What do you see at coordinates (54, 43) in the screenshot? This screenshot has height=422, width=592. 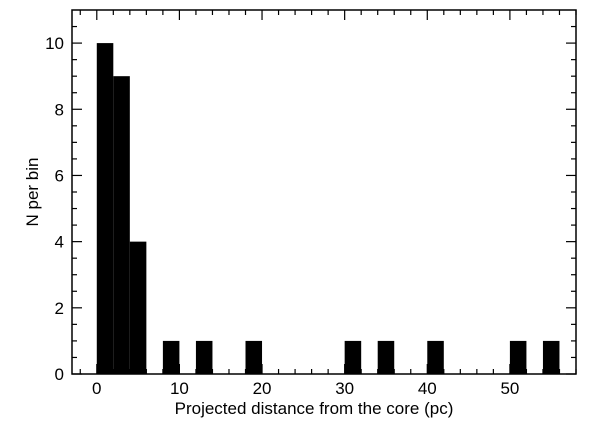 I see `y-tick-label: 10` at bounding box center [54, 43].